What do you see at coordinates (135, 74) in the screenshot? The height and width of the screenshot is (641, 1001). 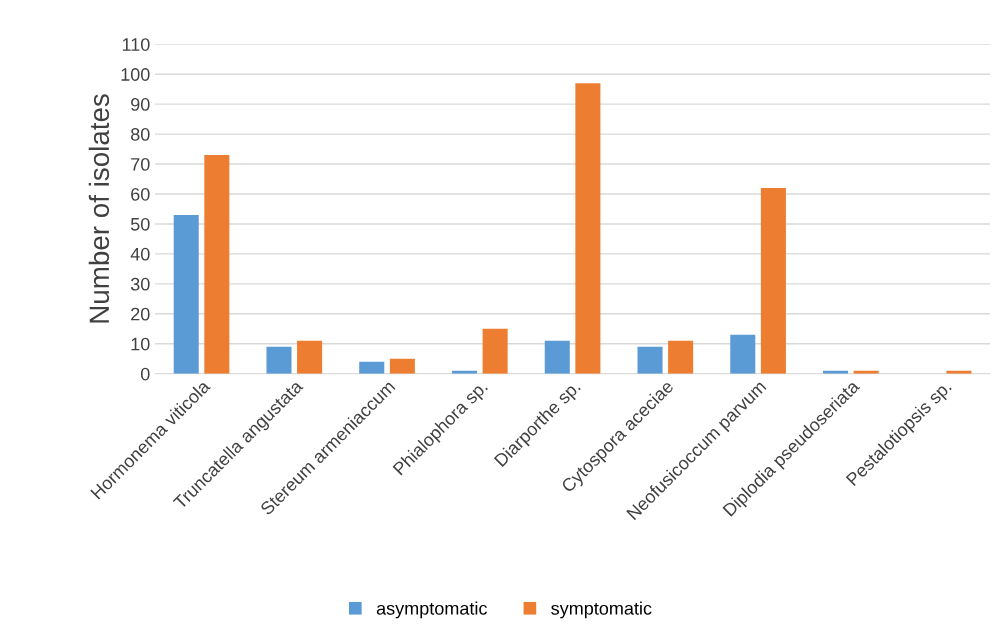 I see `y-tick-label: 100` at bounding box center [135, 74].